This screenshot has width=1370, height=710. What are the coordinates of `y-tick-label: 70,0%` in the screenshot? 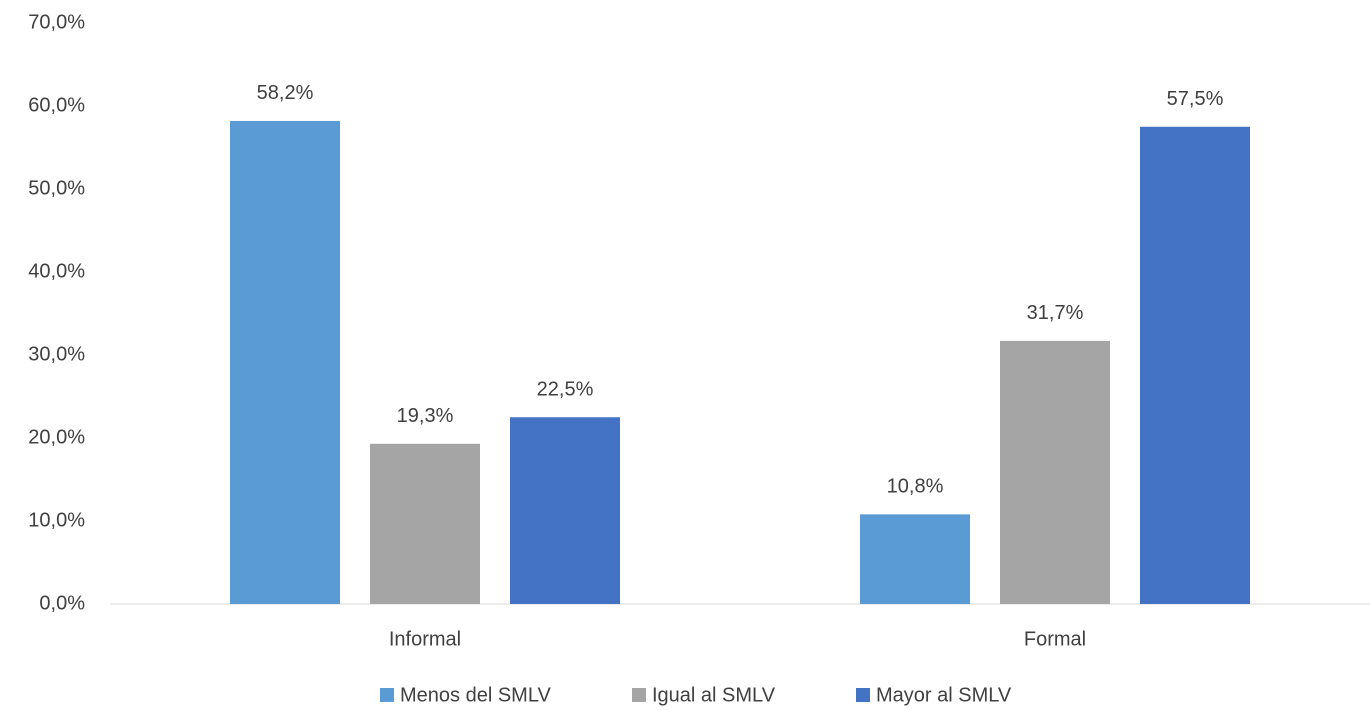 It's located at (56, 22).